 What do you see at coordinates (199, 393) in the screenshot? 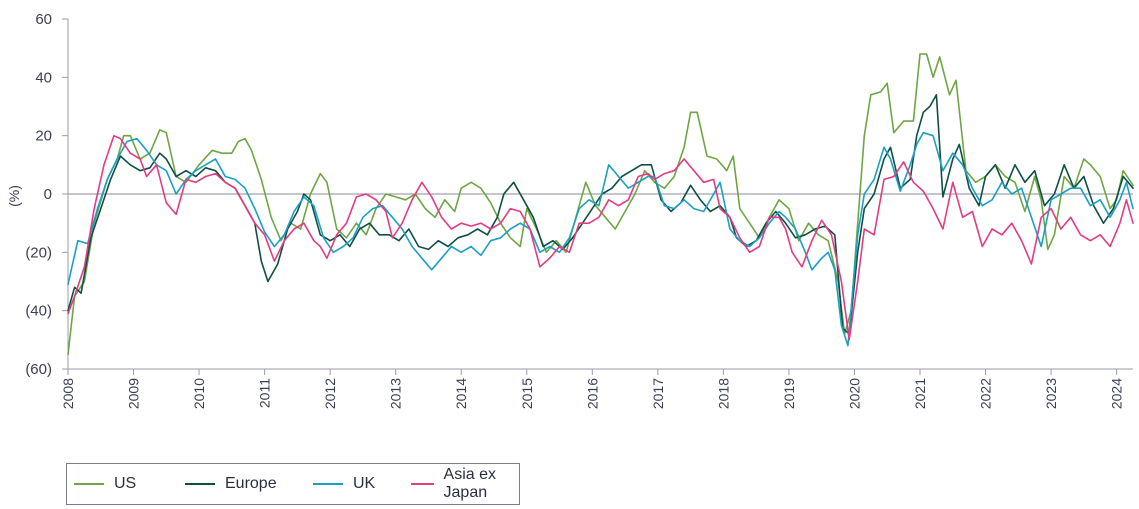
I see `x-tick-label: 2010` at bounding box center [199, 393].